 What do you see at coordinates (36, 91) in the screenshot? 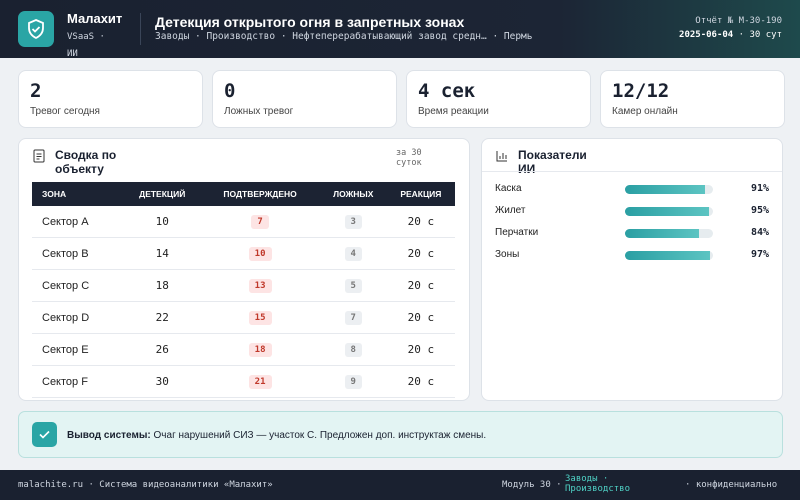
I see `kpi-value: 2` at bounding box center [36, 91].